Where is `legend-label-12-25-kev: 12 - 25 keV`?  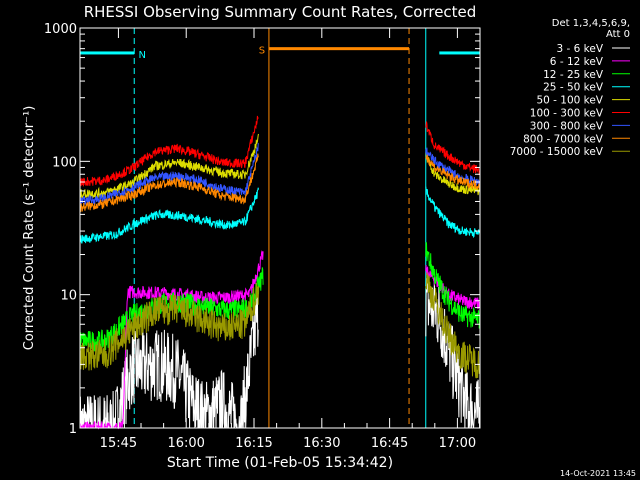
legend-label-12-25-kev: 12 - 25 keV is located at coordinates (573, 75).